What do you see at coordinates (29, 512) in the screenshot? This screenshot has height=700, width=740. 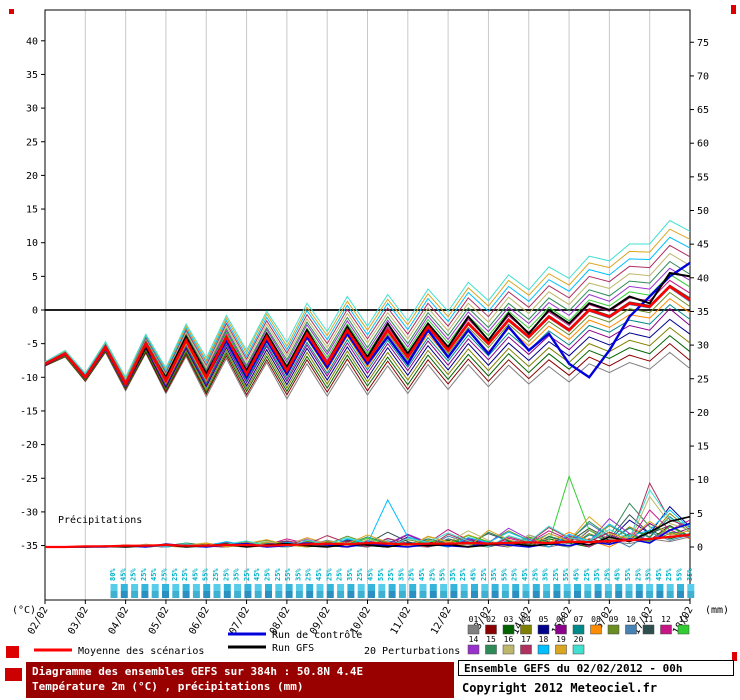 I see `temp-axis-label: -30` at bounding box center [29, 512].